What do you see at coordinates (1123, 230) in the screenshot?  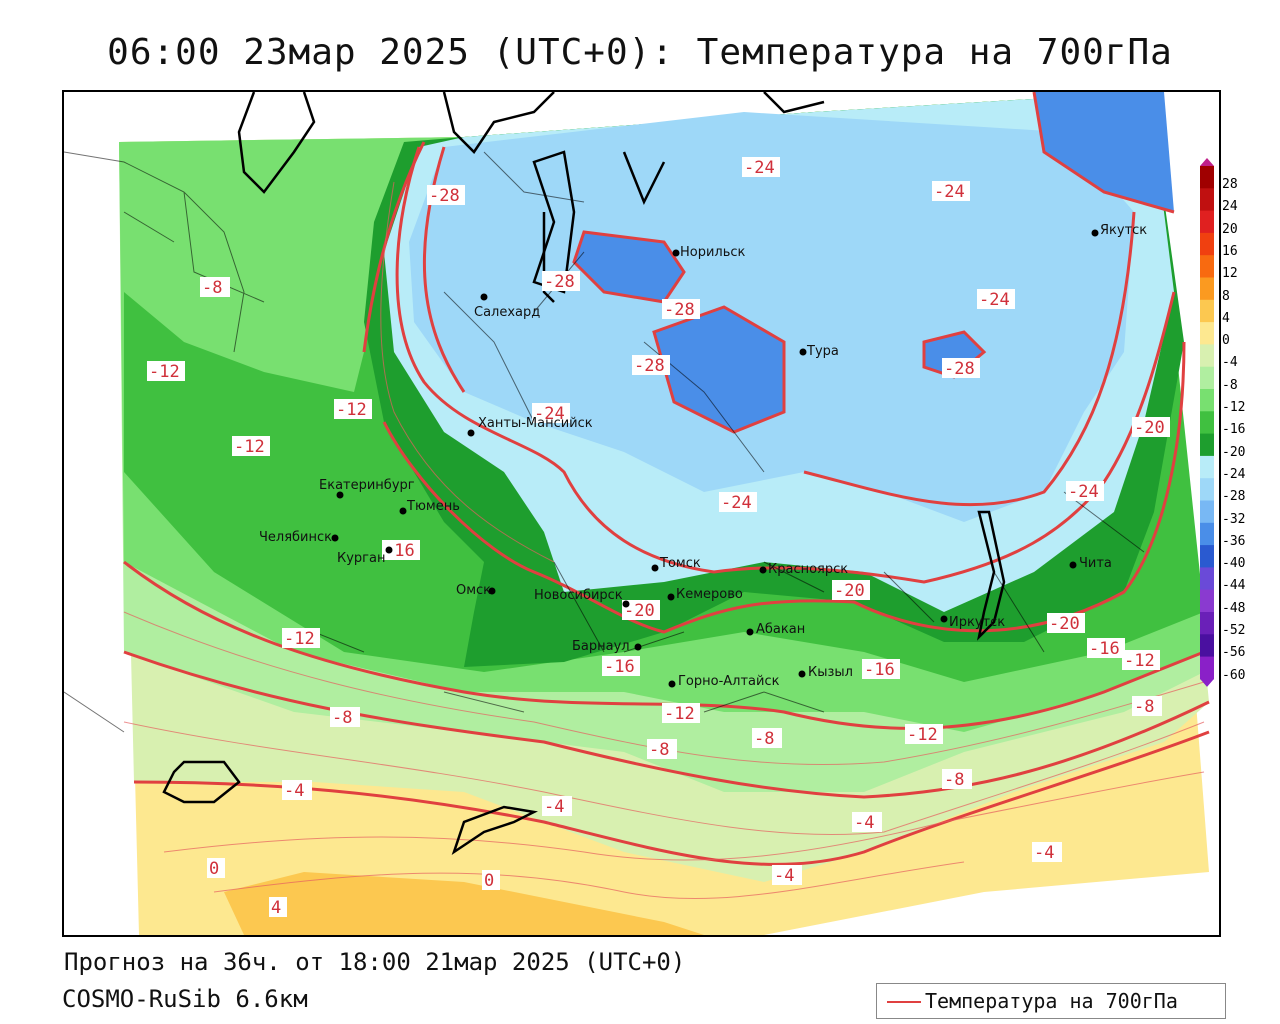 I see `city-label: Якутск` at bounding box center [1123, 230].